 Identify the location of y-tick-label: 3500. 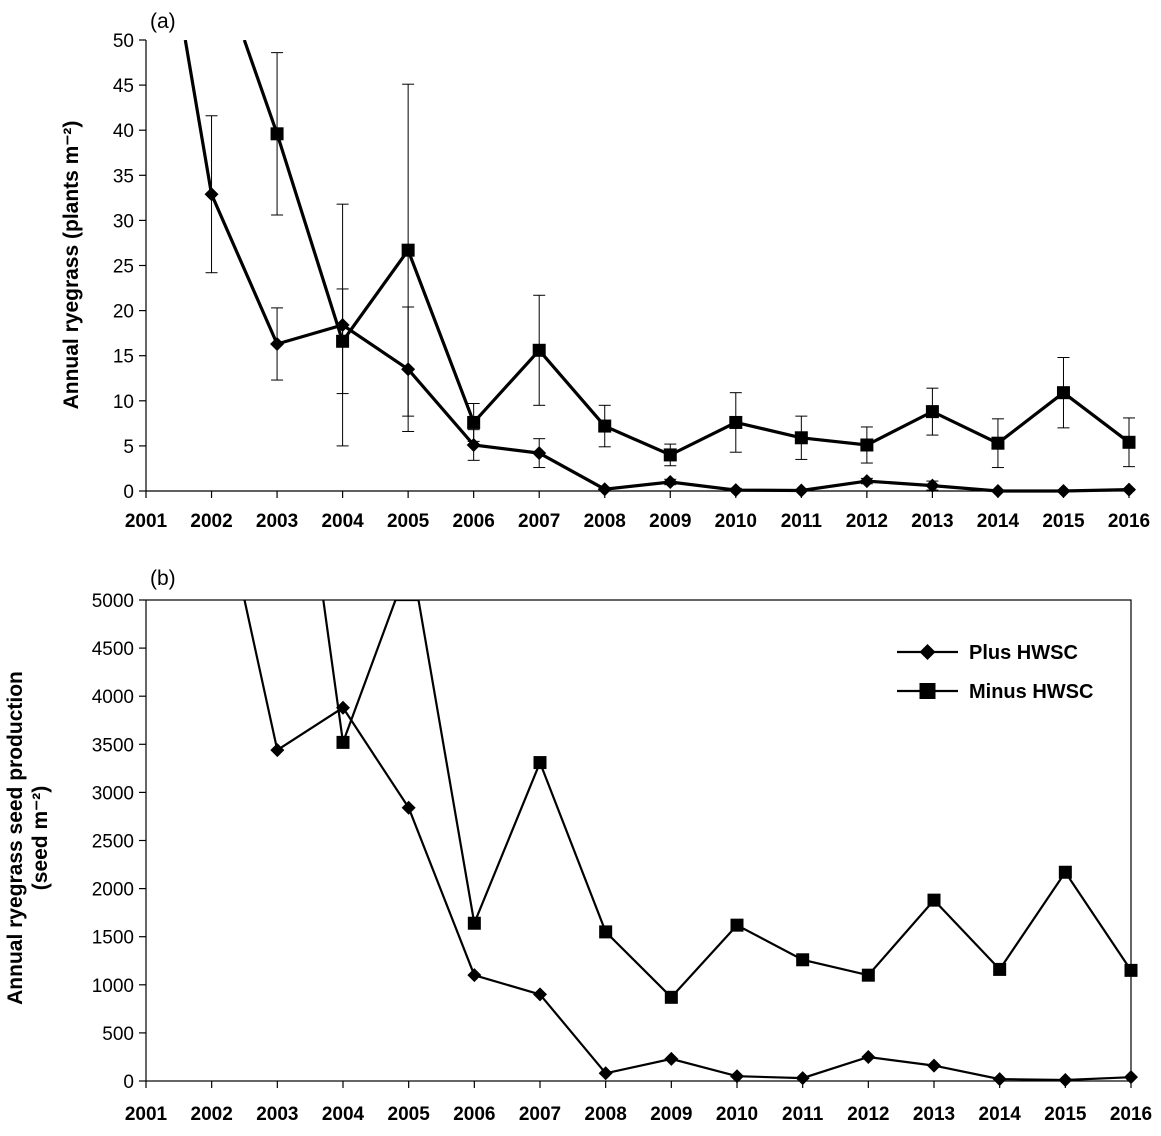
(113, 745).